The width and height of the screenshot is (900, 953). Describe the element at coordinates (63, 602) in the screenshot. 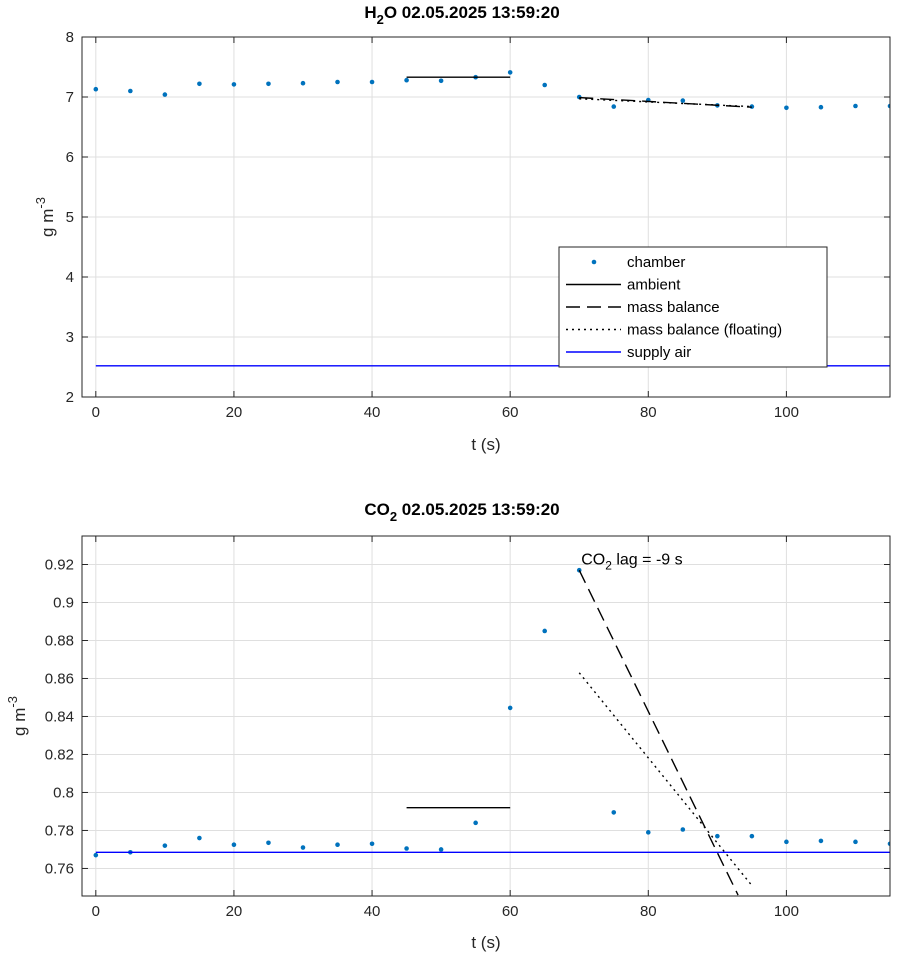

I see `y-tick-label: 0.9` at that location.